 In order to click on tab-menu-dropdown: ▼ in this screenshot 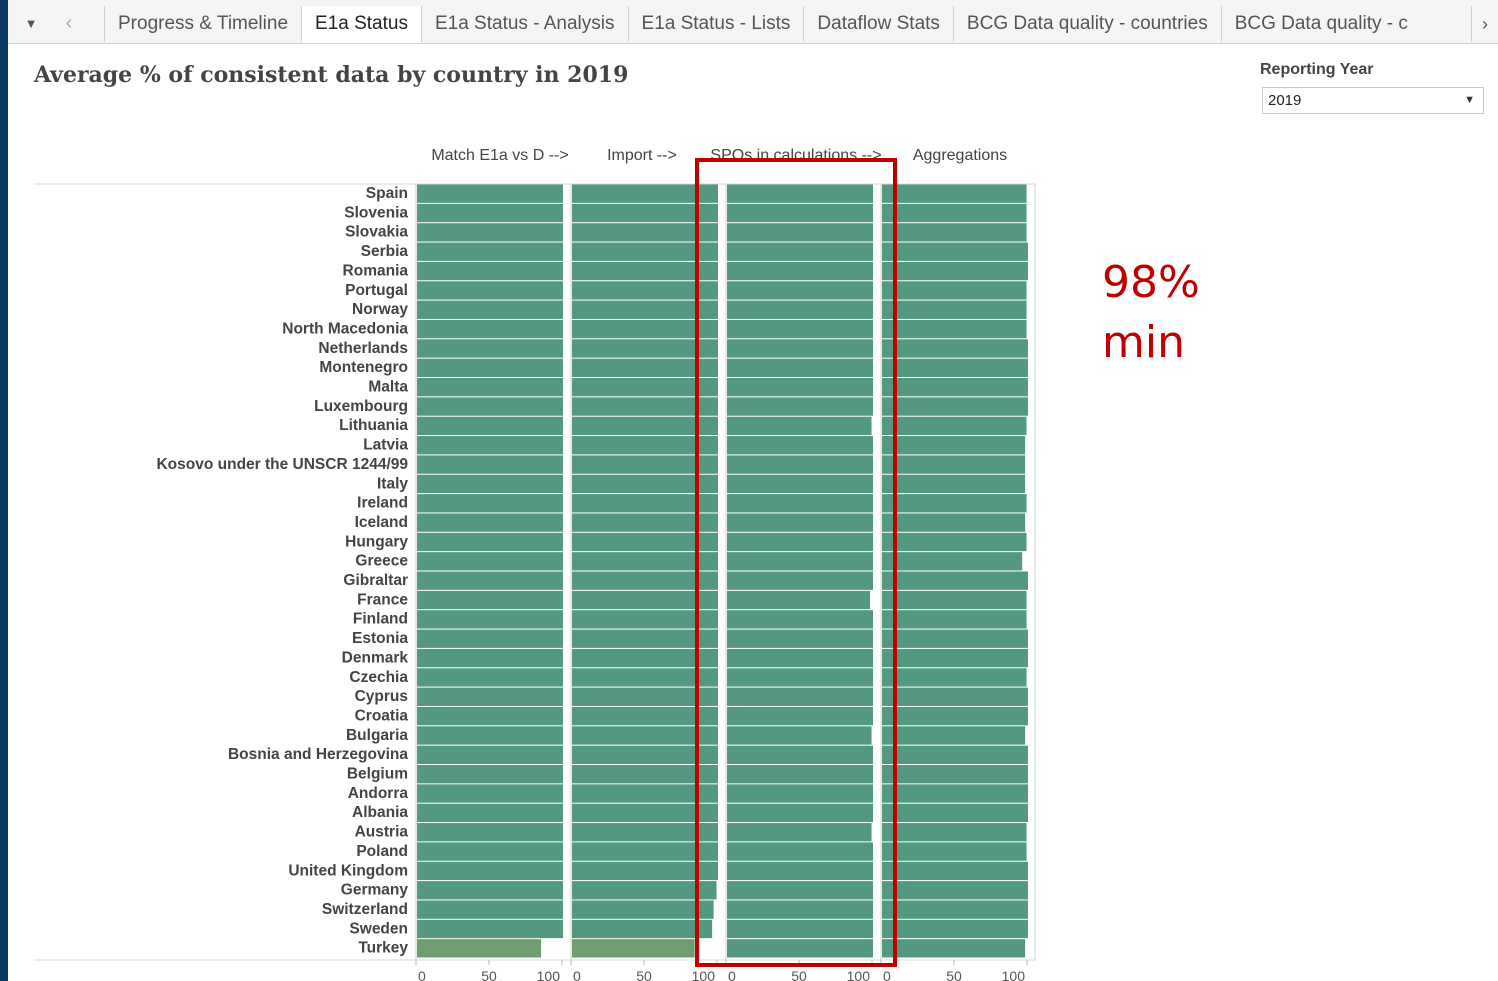, I will do `click(31, 23)`.